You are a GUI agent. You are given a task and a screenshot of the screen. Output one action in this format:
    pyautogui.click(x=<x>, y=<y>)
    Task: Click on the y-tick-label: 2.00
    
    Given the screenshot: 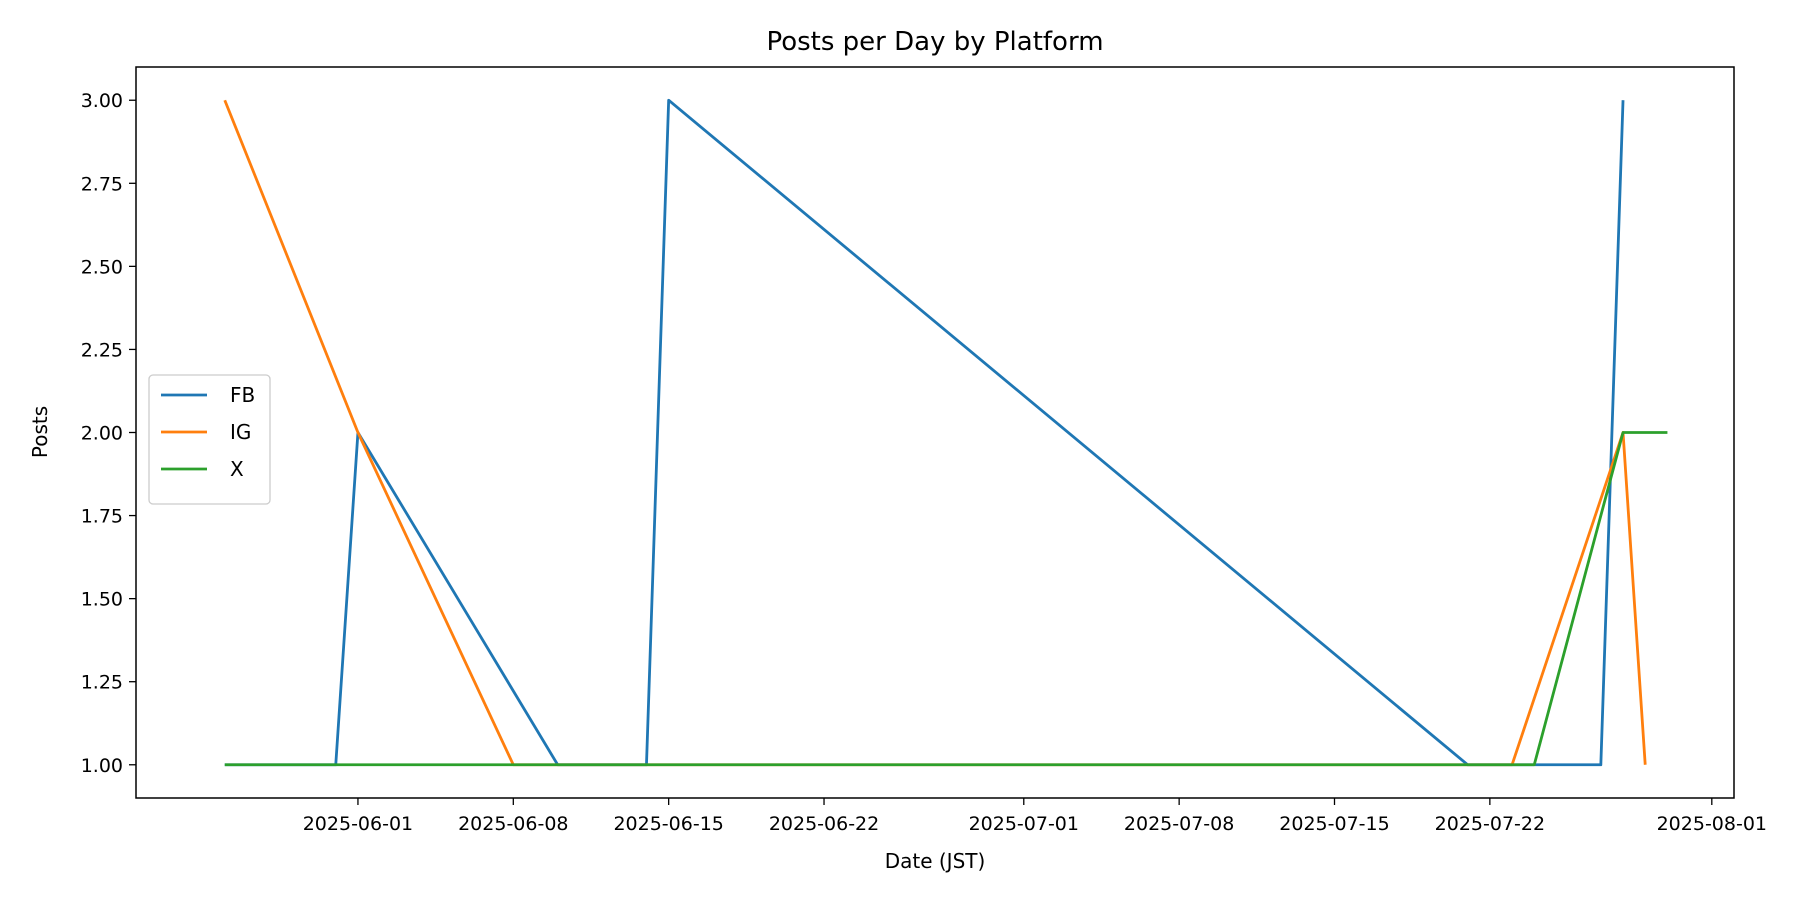 What is the action you would take?
    pyautogui.click(x=102, y=434)
    